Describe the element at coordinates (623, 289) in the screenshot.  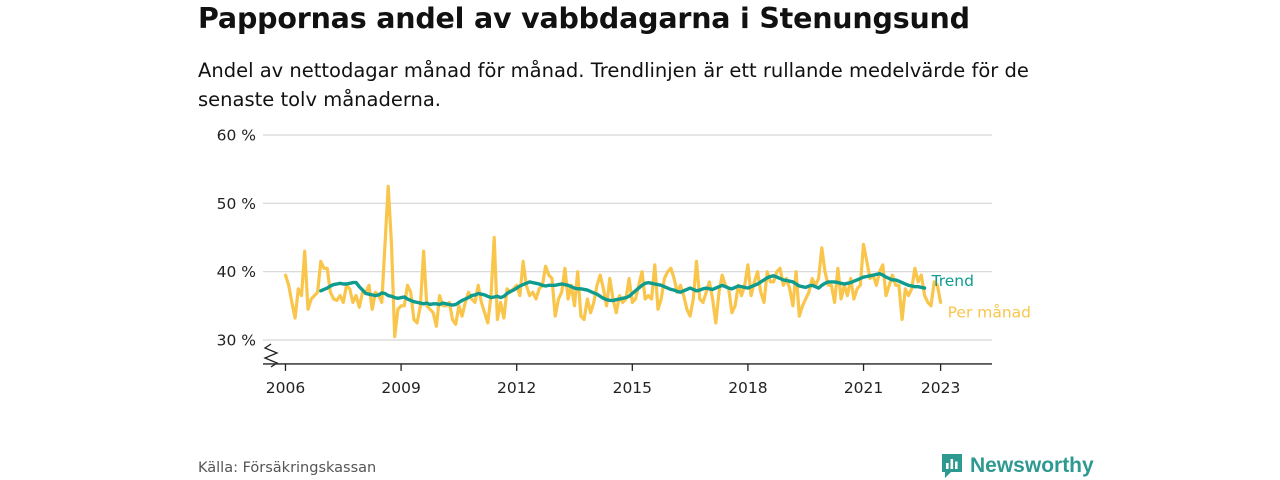
I see `series-line-trend` at that location.